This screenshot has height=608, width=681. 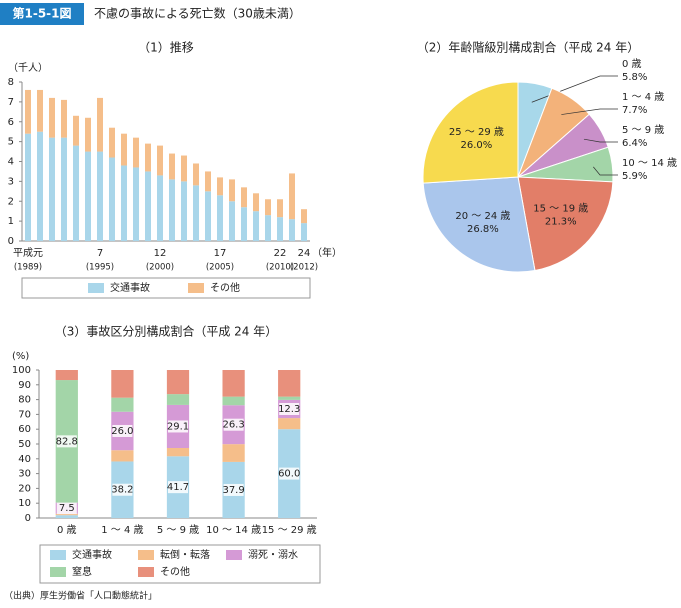 I want to click on x-tick-sublabel: (2000), so click(x=160, y=268).